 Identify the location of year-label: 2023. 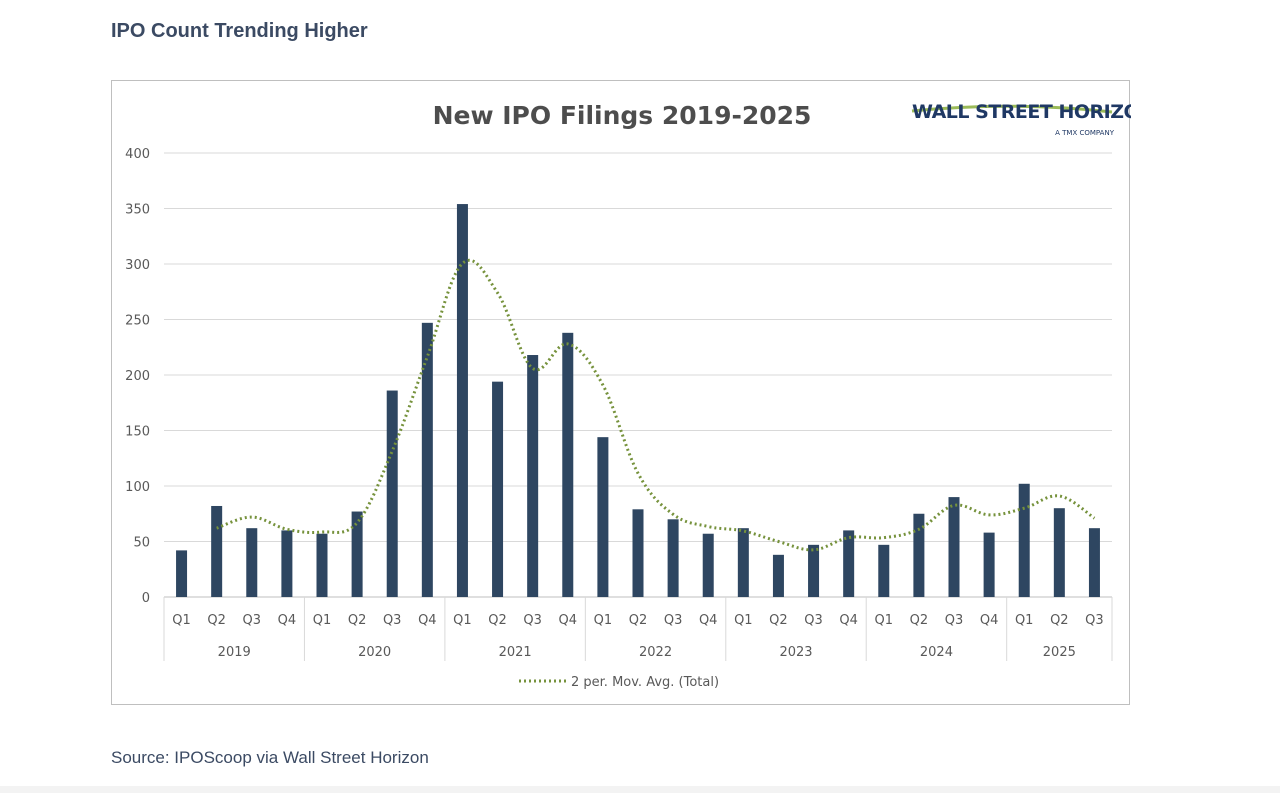
(795, 652).